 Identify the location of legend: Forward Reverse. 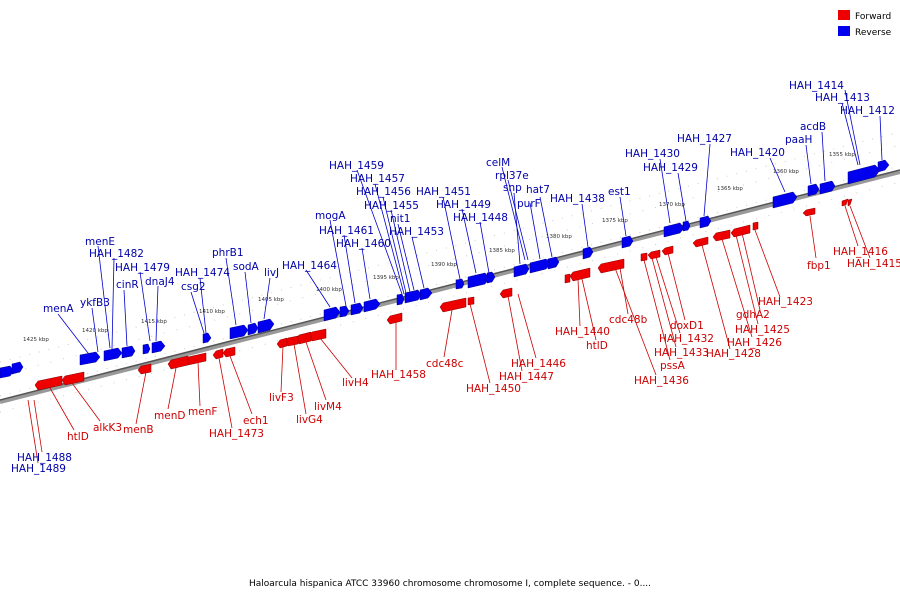
(865, 24).